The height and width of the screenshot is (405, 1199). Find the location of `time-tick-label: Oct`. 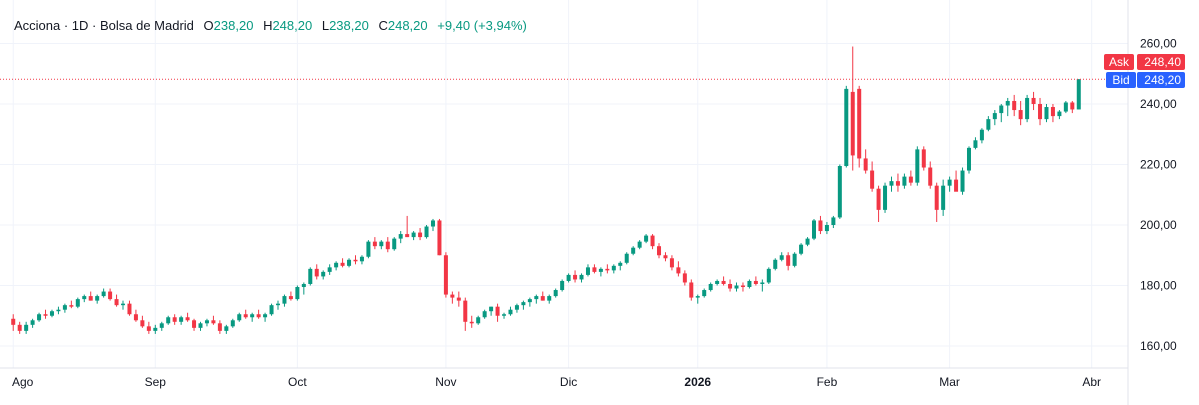

time-tick-label: Oct is located at coordinates (297, 382).